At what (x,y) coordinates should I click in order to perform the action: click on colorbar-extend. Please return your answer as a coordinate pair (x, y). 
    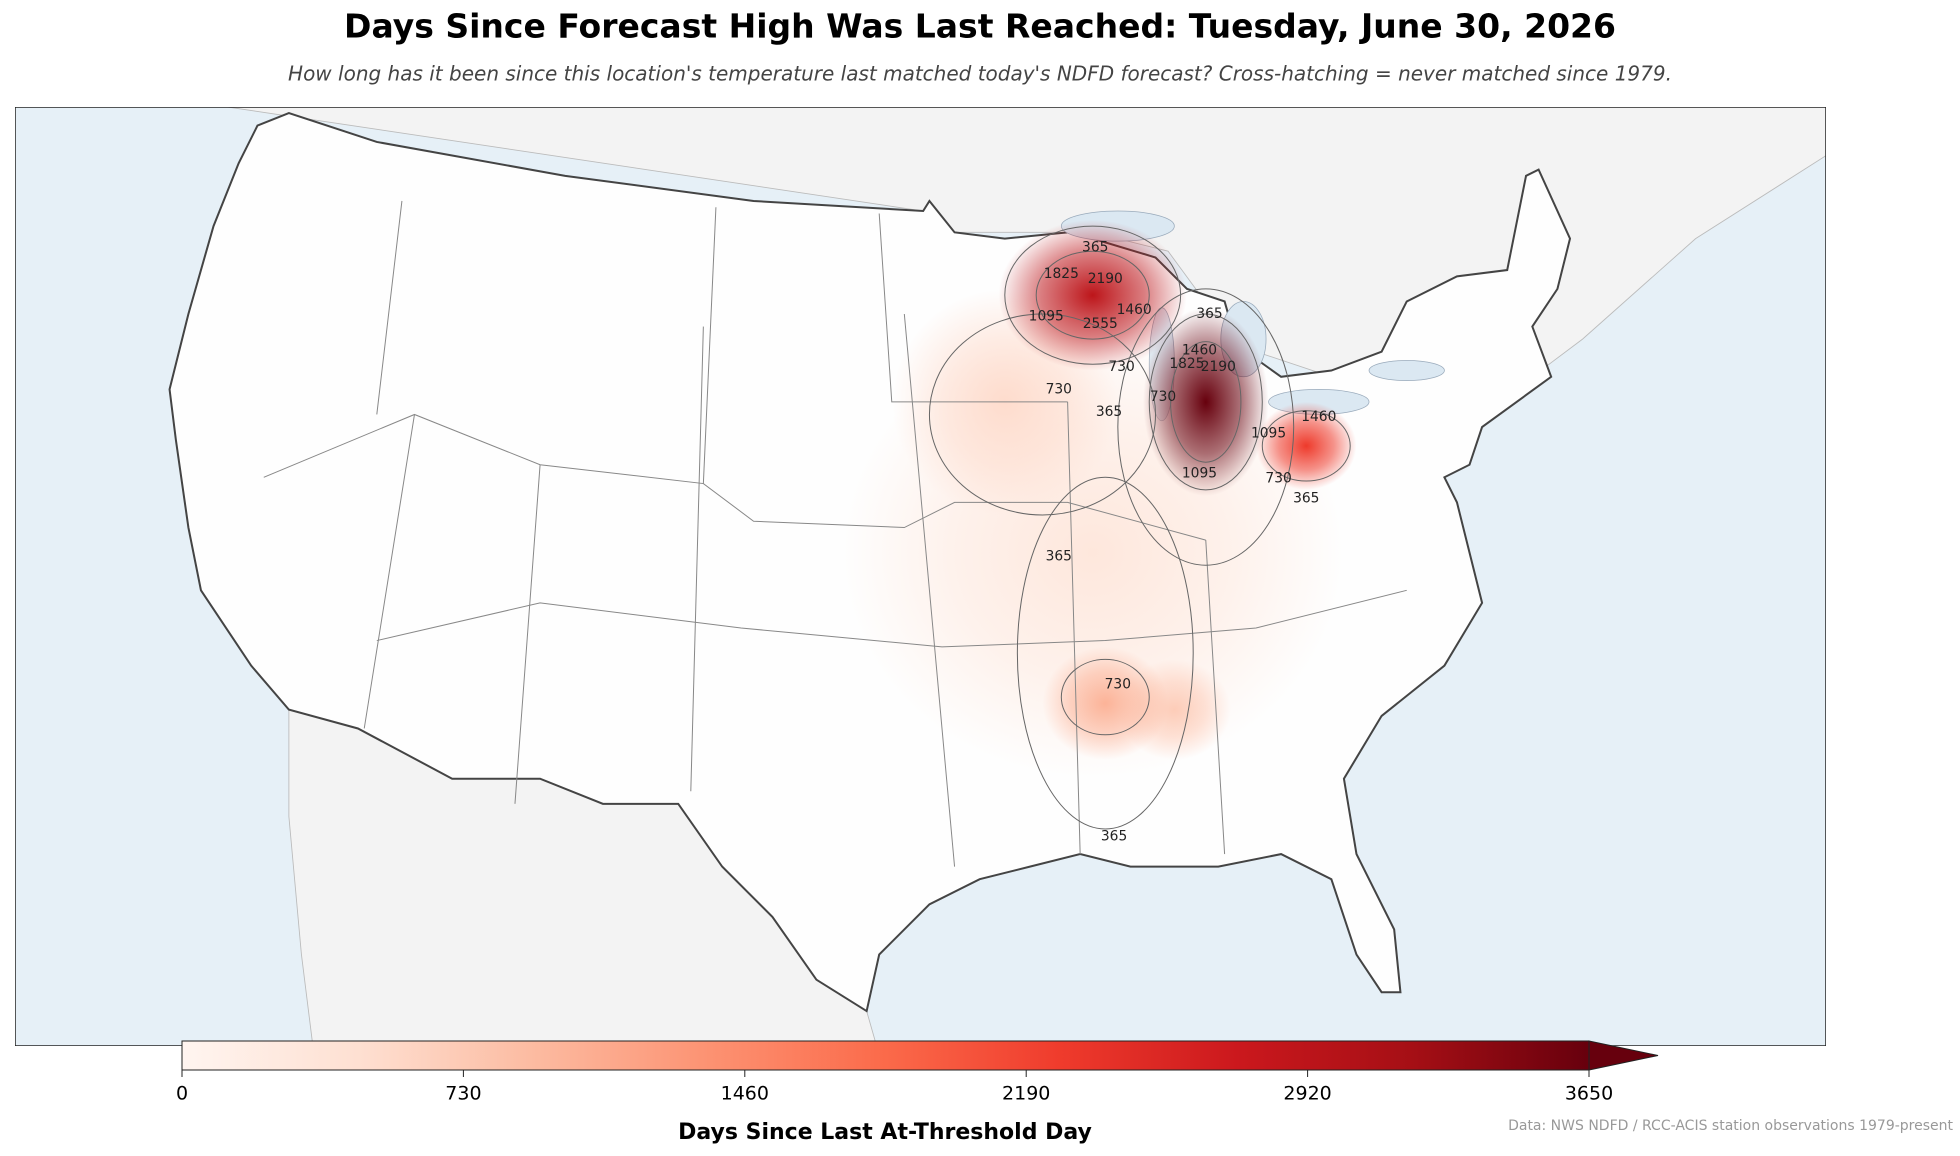
    Looking at the image, I should click on (1623, 1055).